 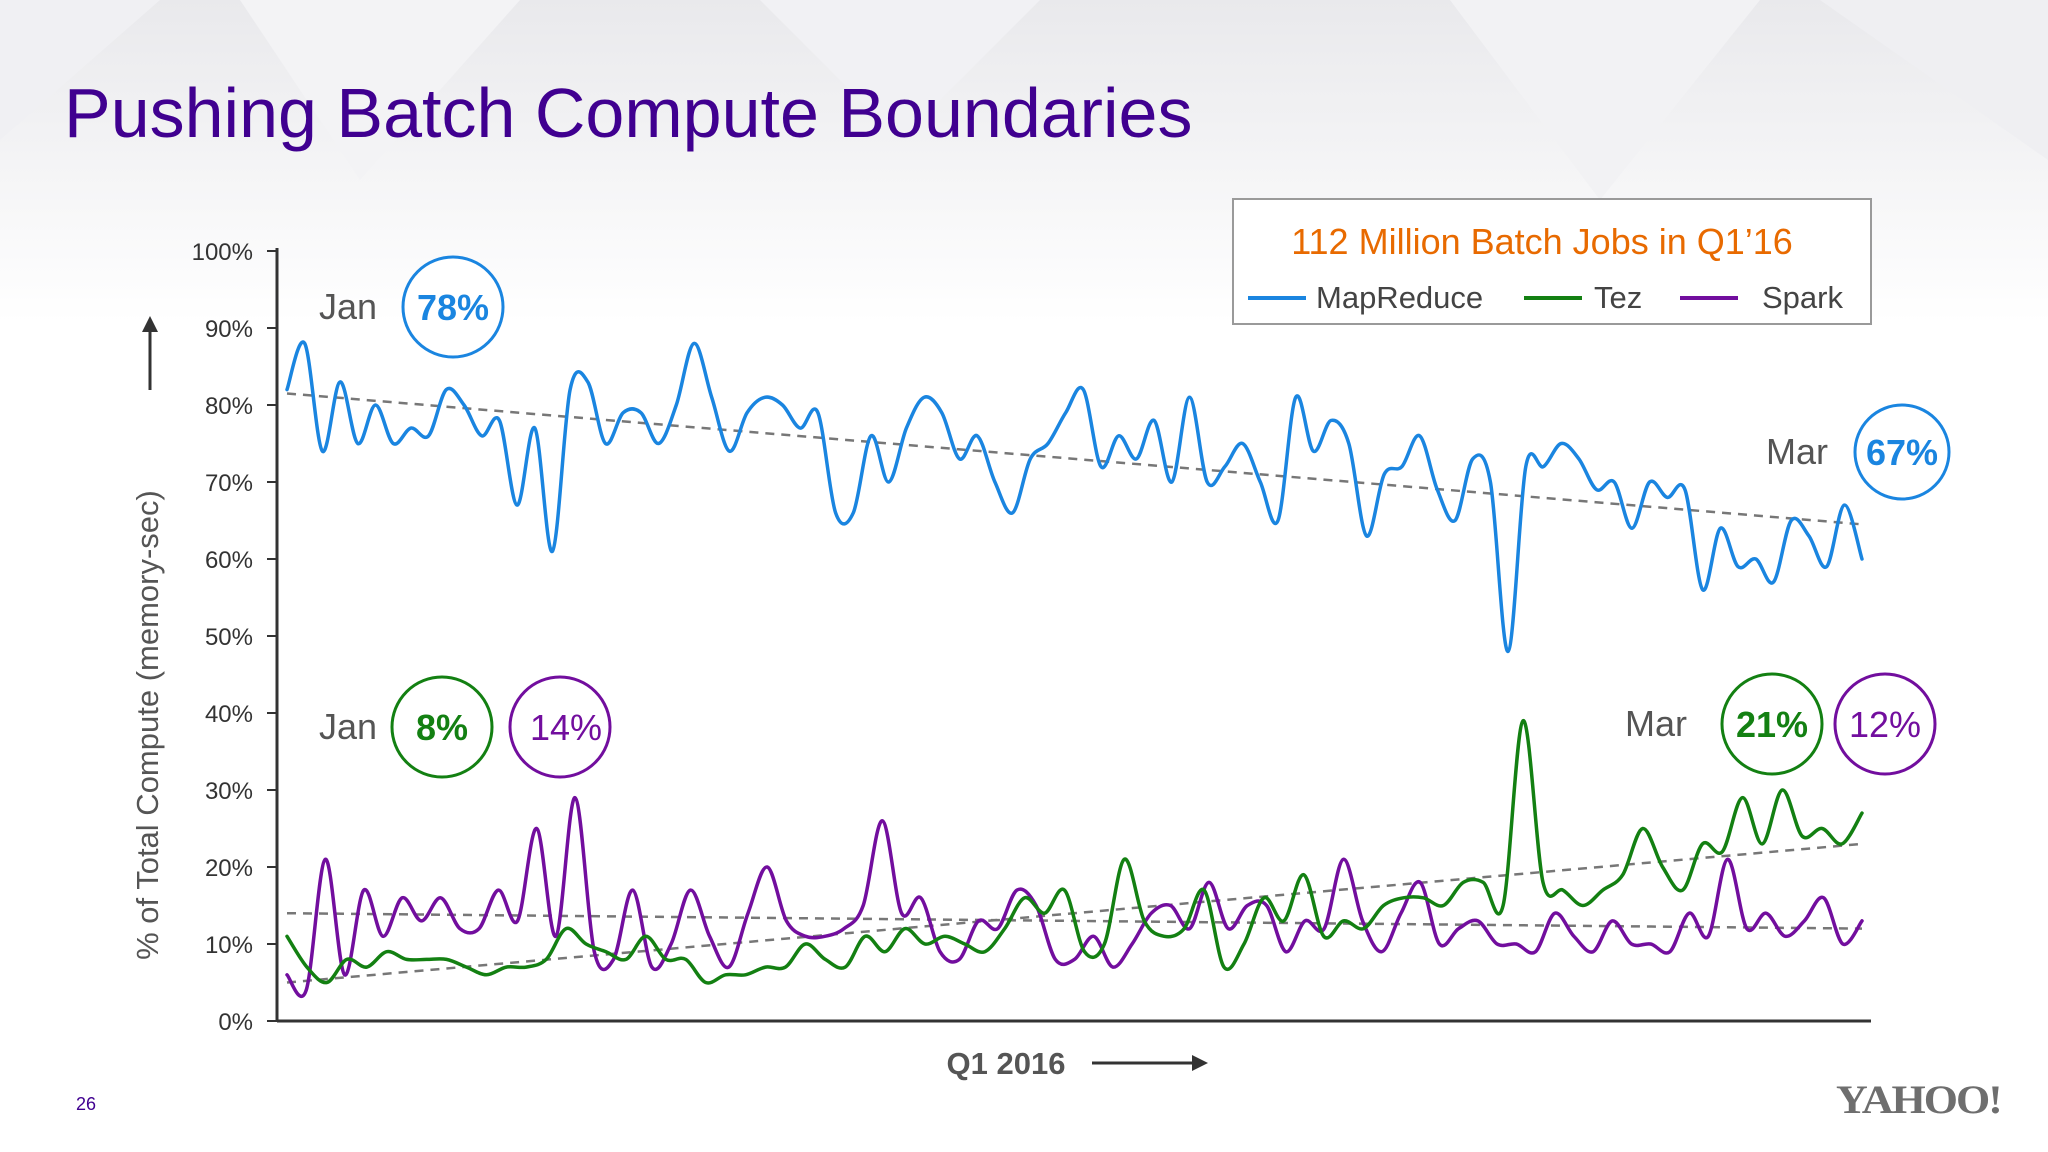 I want to click on annotation-mar-tez: Mar 21%, so click(x=1724, y=724).